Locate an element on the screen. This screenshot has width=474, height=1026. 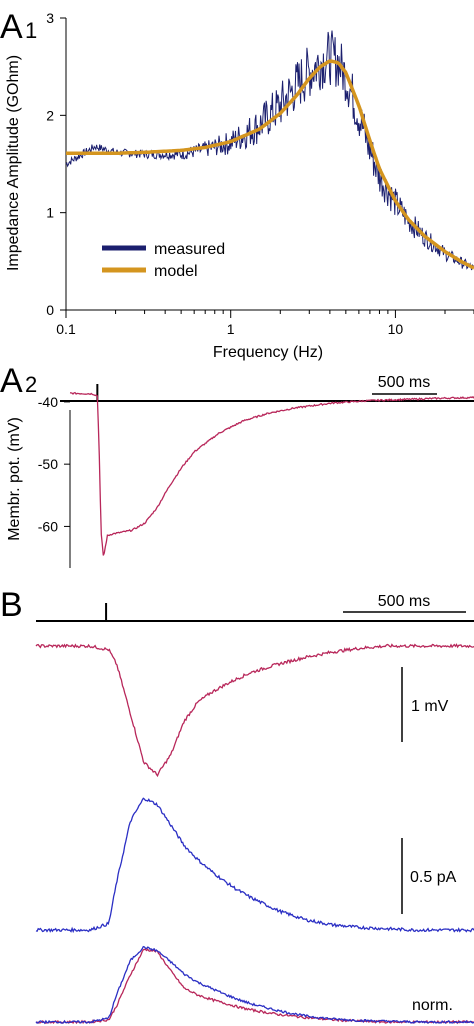
panel-a1-sub: 1 is located at coordinates (31, 30).